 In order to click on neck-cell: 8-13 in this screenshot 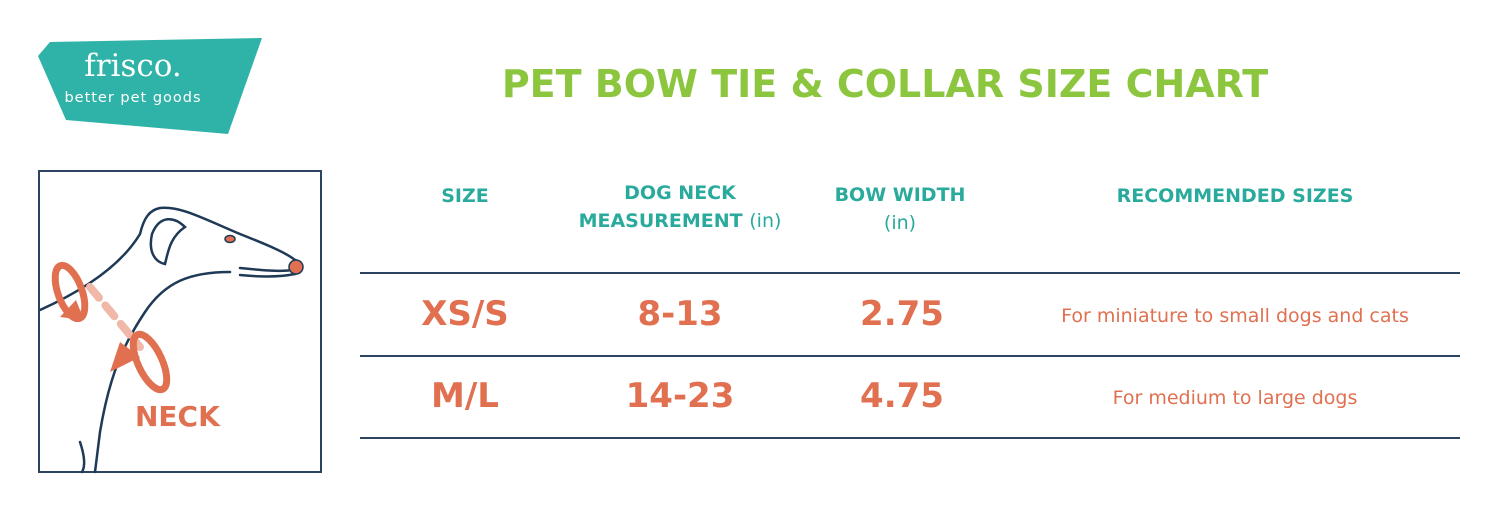, I will do `click(680, 314)`.